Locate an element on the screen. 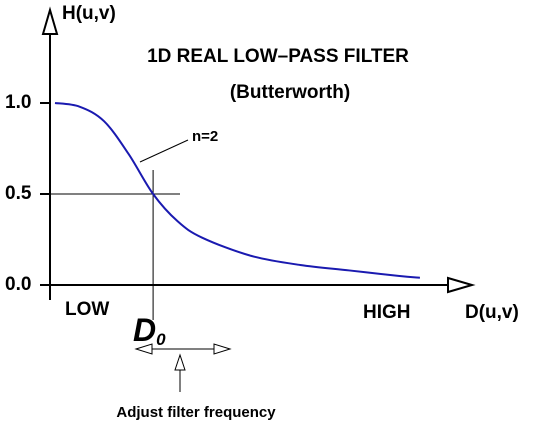  cutoff-symbol: D0 is located at coordinates (149, 330).